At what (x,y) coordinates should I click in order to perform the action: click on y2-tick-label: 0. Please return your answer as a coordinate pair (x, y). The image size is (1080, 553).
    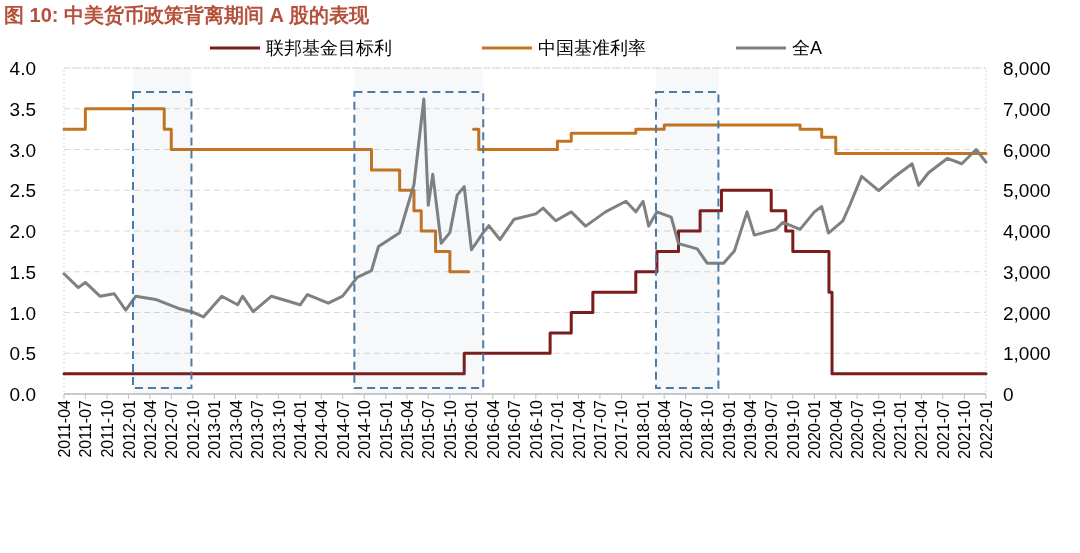
    Looking at the image, I should click on (1008, 394).